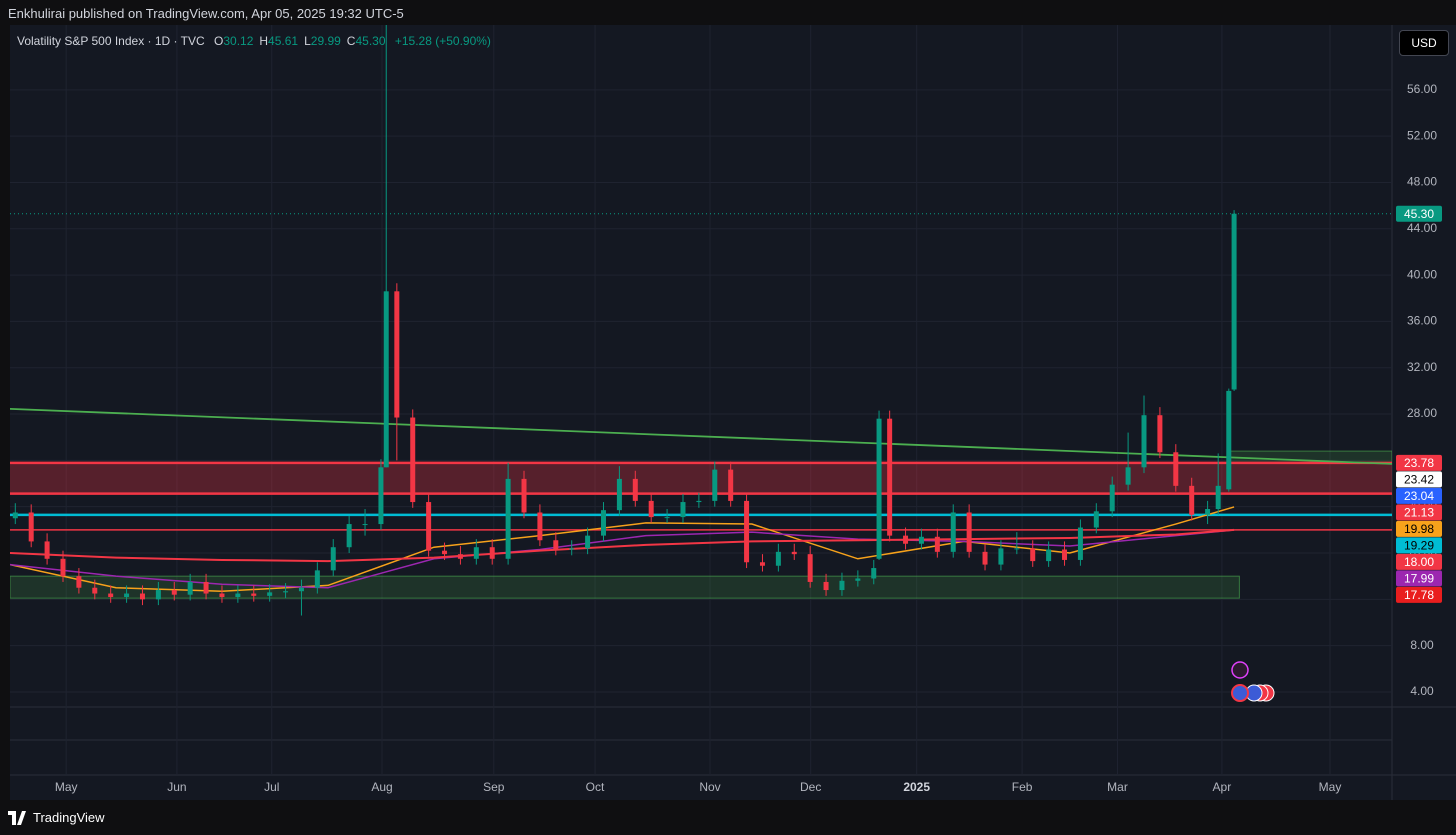 The width and height of the screenshot is (1456, 835). I want to click on y-tick-label: 40.00, so click(1422, 274).